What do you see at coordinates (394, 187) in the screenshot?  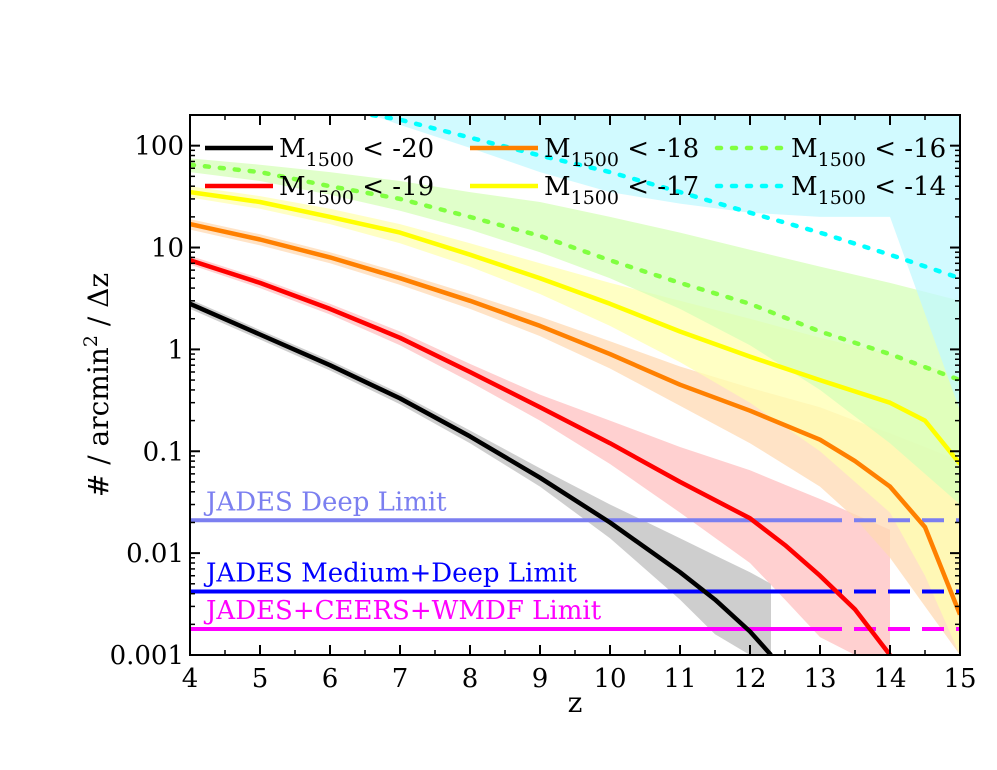 I see `legend-label-tail-1: < -19` at bounding box center [394, 187].